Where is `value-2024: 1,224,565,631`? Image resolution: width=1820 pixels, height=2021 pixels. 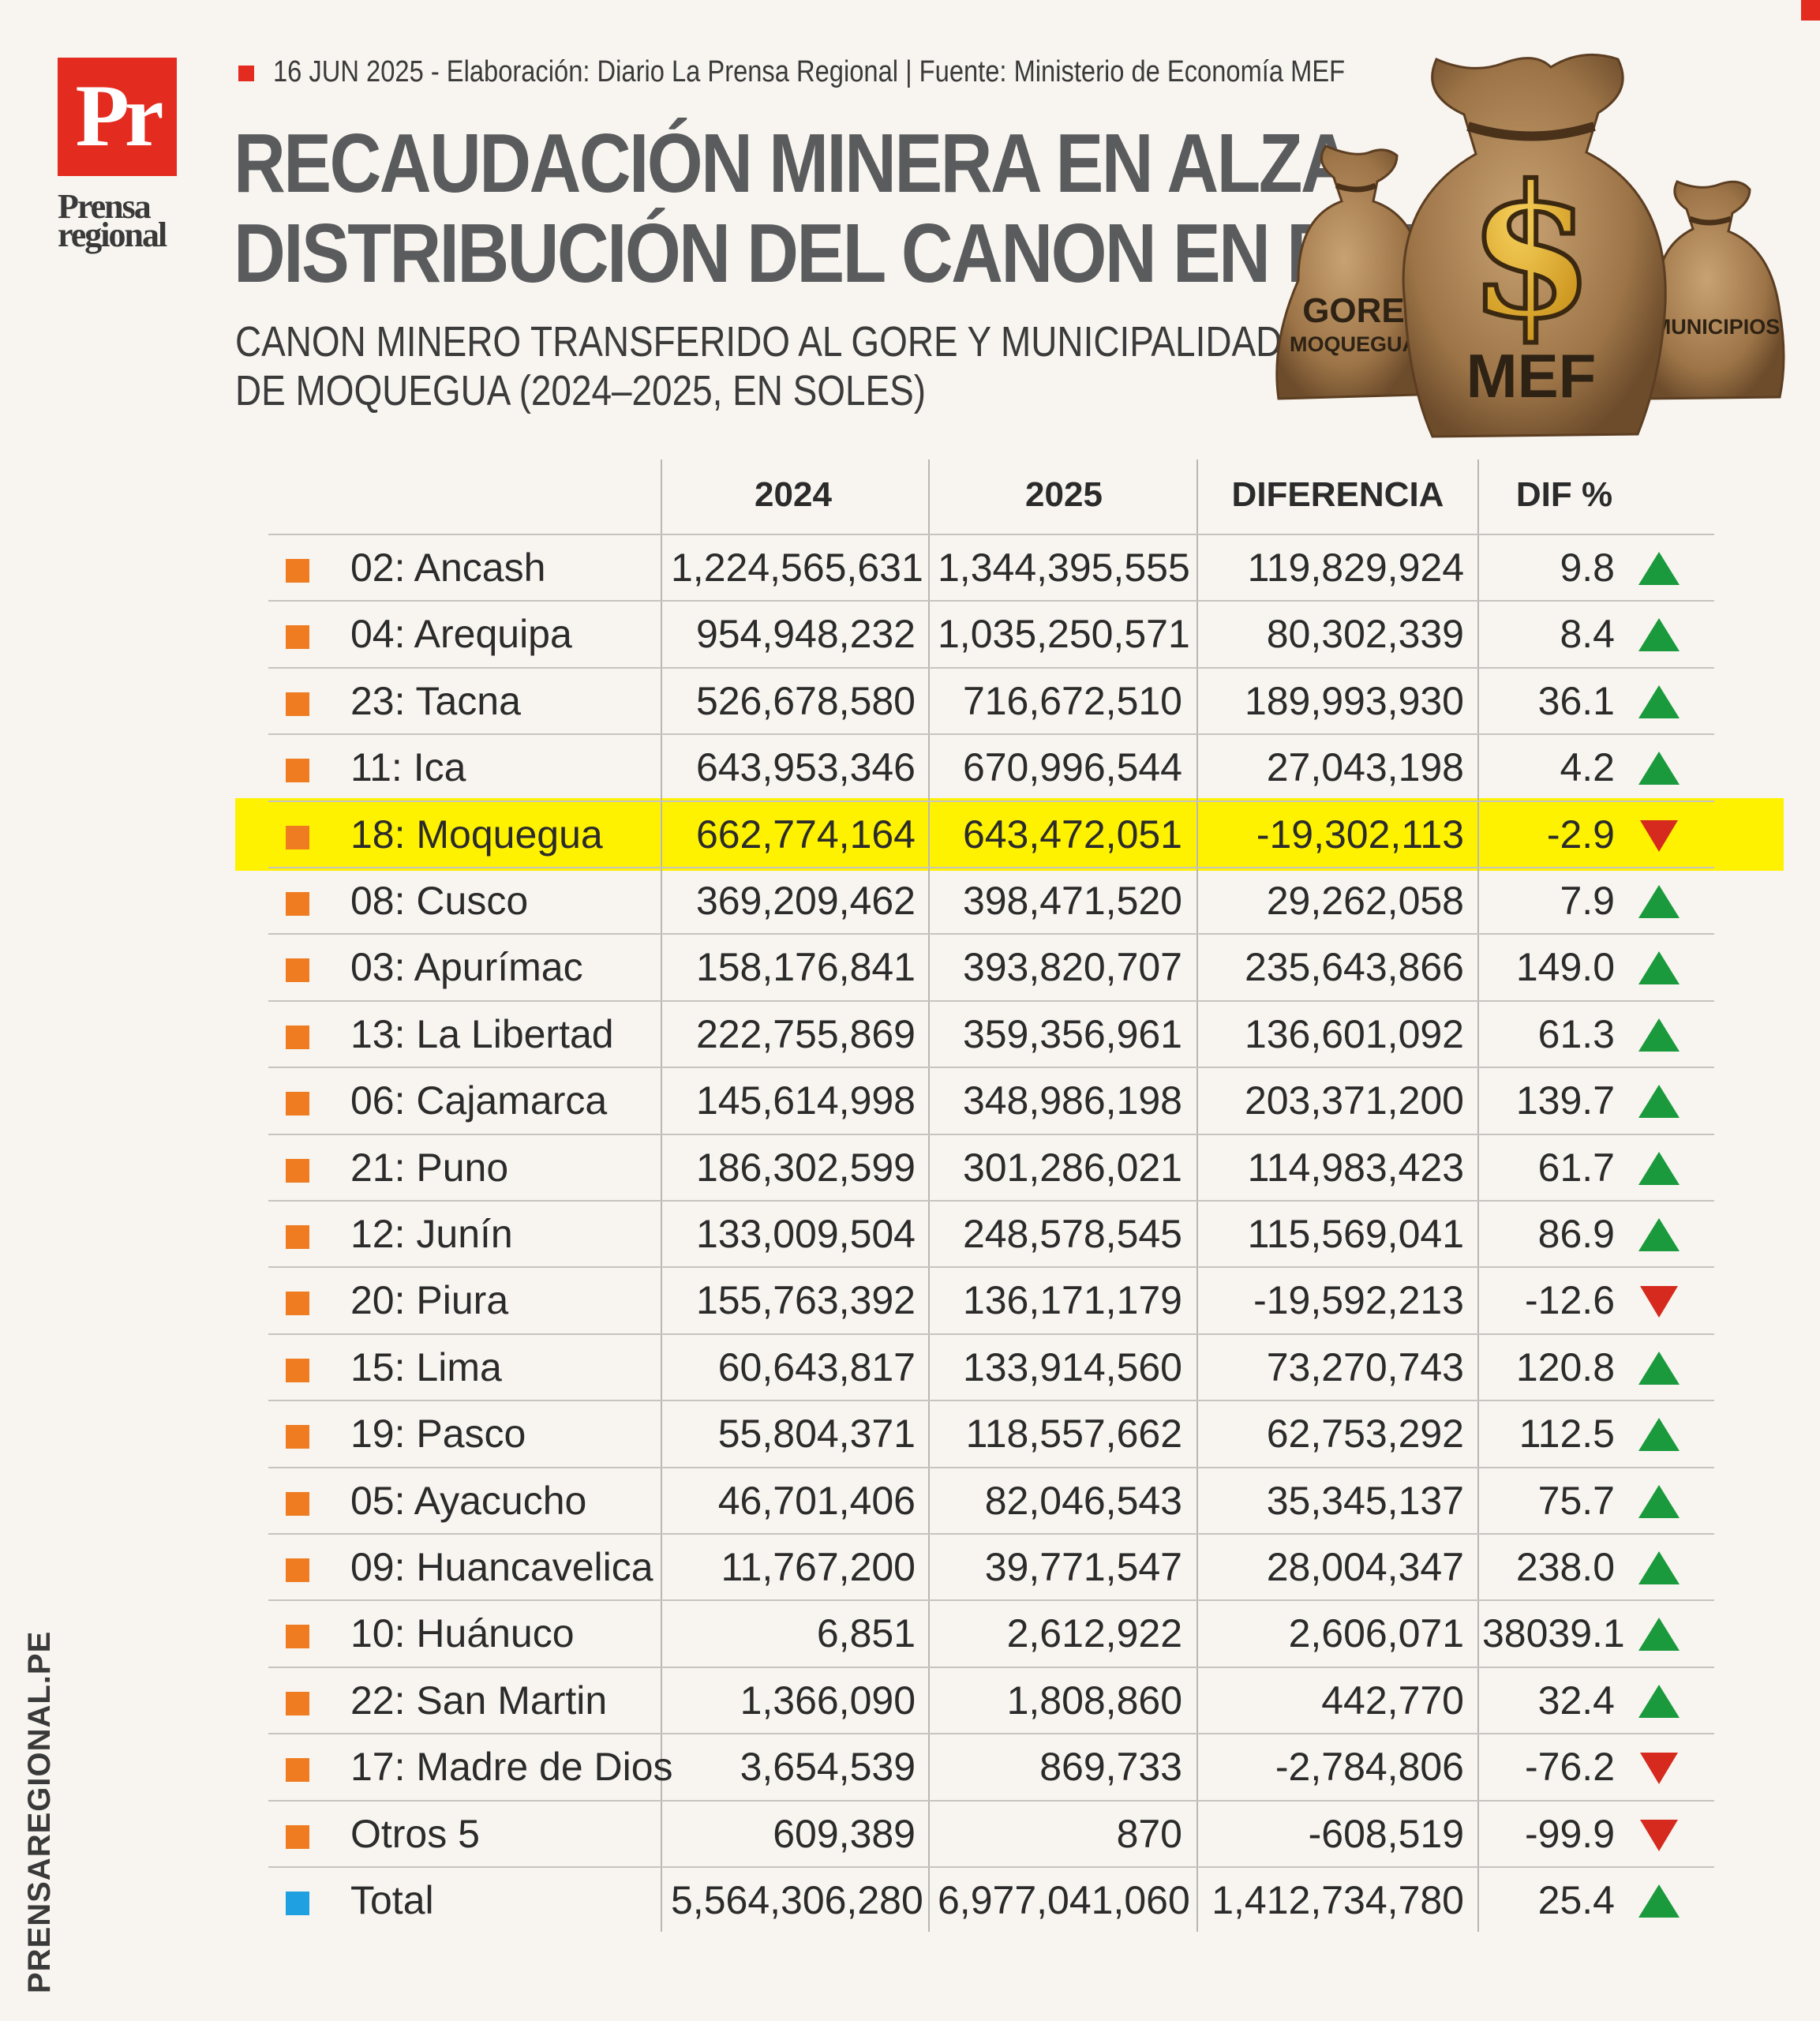 value-2024: 1,224,565,631 is located at coordinates (797, 568).